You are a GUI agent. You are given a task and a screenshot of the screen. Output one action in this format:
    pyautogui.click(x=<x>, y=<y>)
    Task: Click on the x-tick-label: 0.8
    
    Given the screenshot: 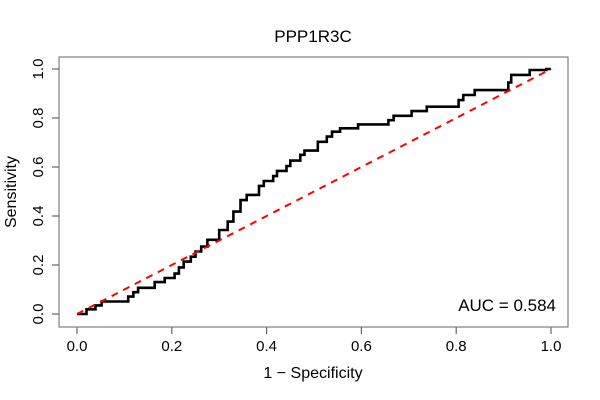 What is the action you would take?
    pyautogui.click(x=456, y=346)
    